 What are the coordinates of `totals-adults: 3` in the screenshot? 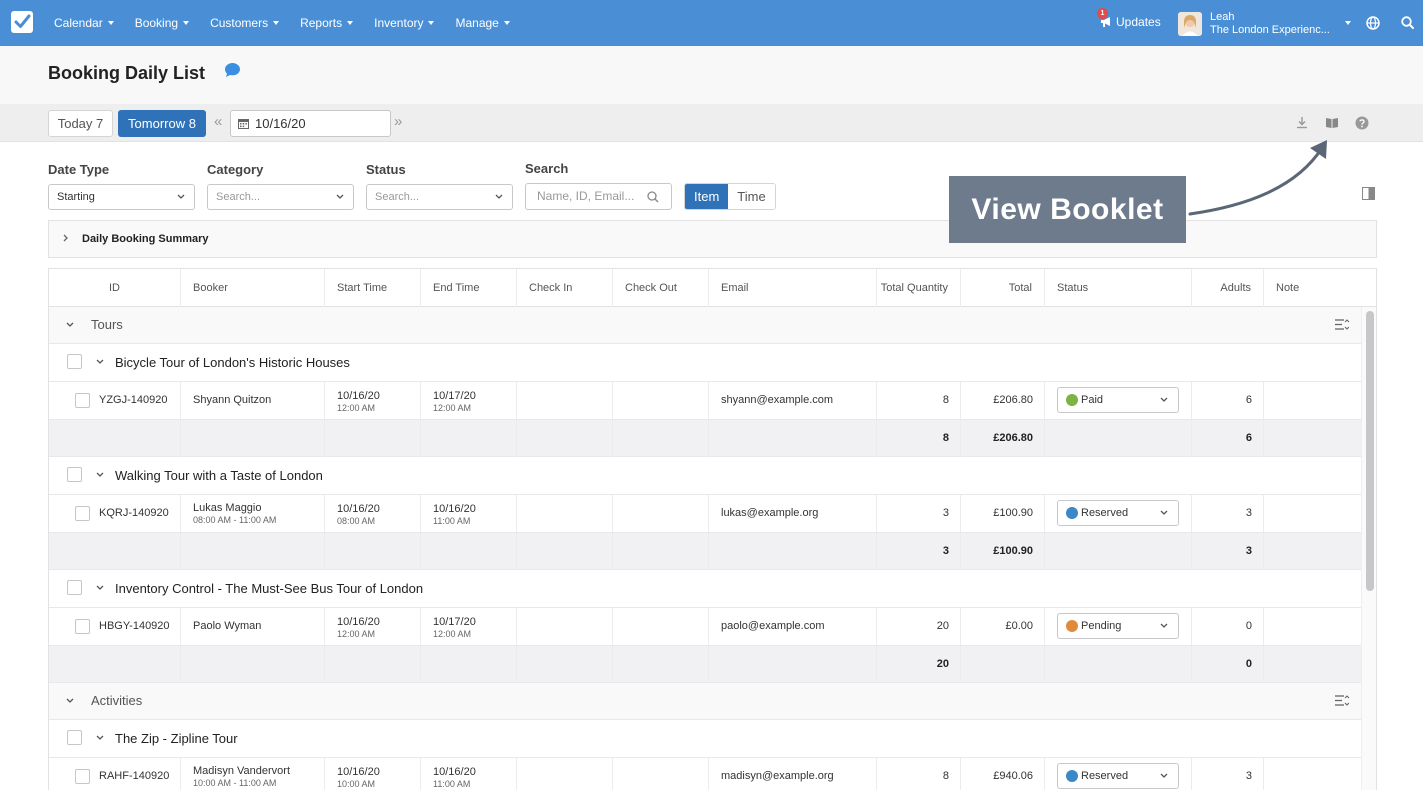 It's located at (1248, 551).